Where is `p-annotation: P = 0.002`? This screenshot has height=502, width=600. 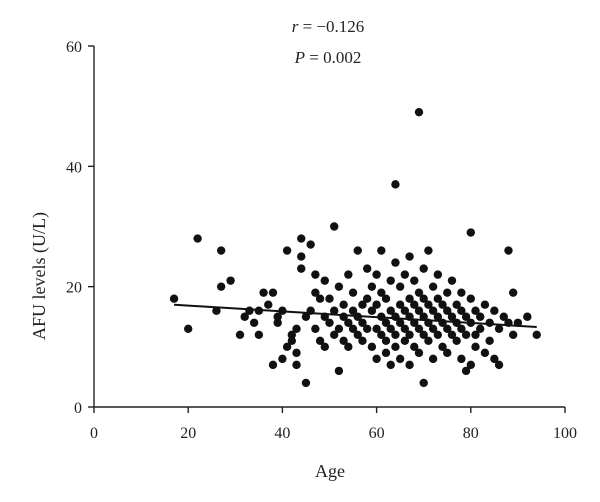
p-annotation: P = 0.002 is located at coordinates (328, 57).